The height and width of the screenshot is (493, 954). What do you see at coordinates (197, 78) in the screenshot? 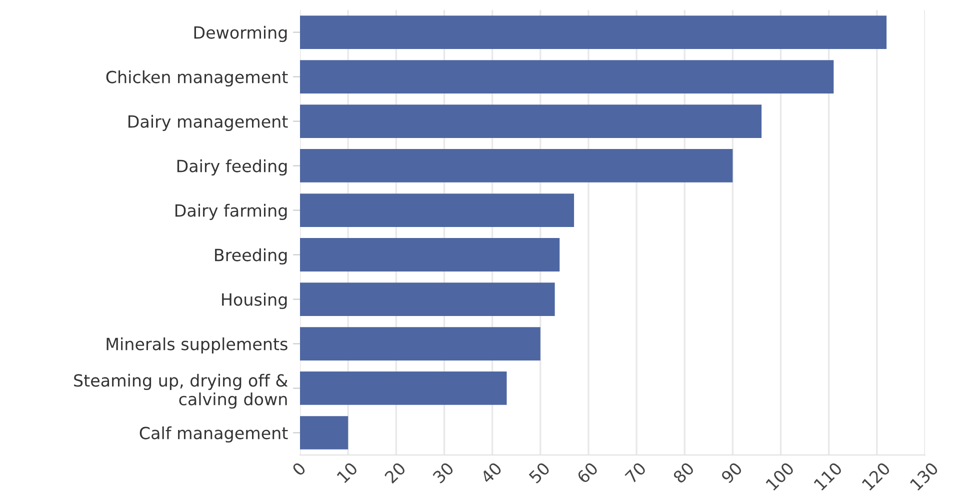
I see `y-tick-label: Chicken management` at bounding box center [197, 78].